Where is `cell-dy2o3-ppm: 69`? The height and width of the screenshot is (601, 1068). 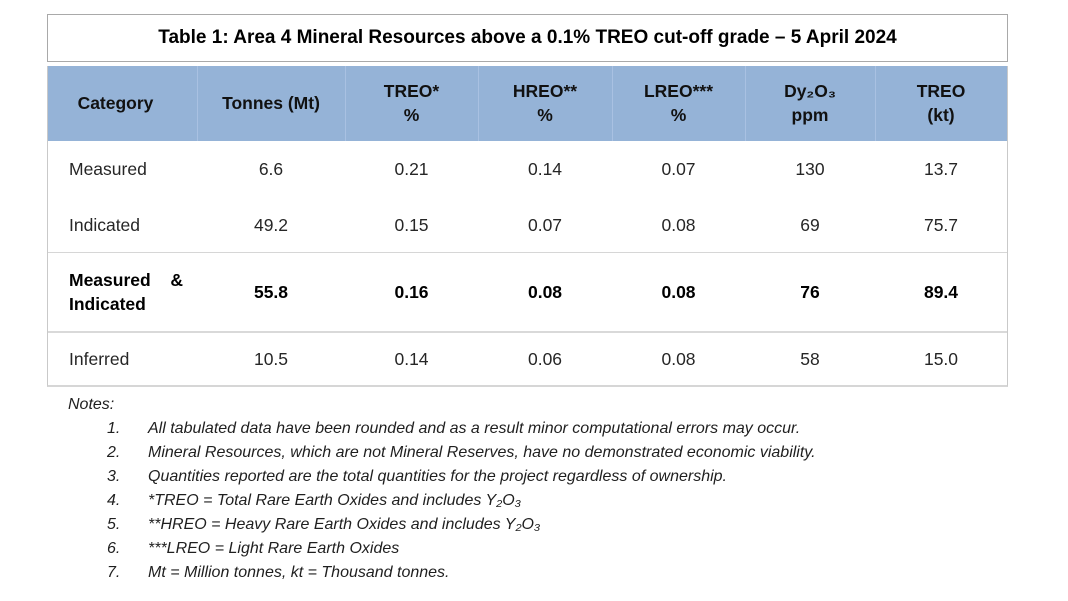
cell-dy2o3-ppm: 69 is located at coordinates (810, 224).